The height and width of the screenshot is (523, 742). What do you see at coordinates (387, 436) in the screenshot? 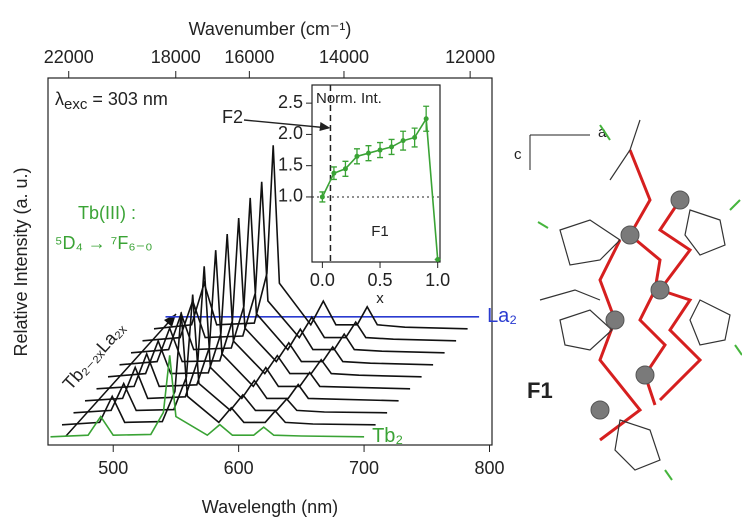
I see `series-label: Tb₂` at bounding box center [387, 436].